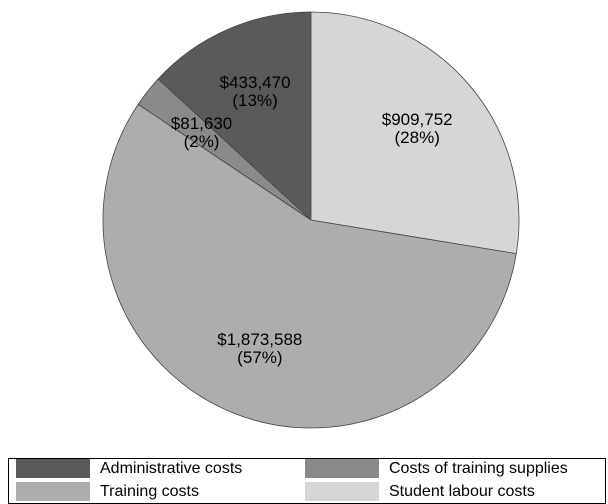 This screenshot has width=608, height=504. I want to click on slice-value-label: $1,873,588, so click(259, 339).